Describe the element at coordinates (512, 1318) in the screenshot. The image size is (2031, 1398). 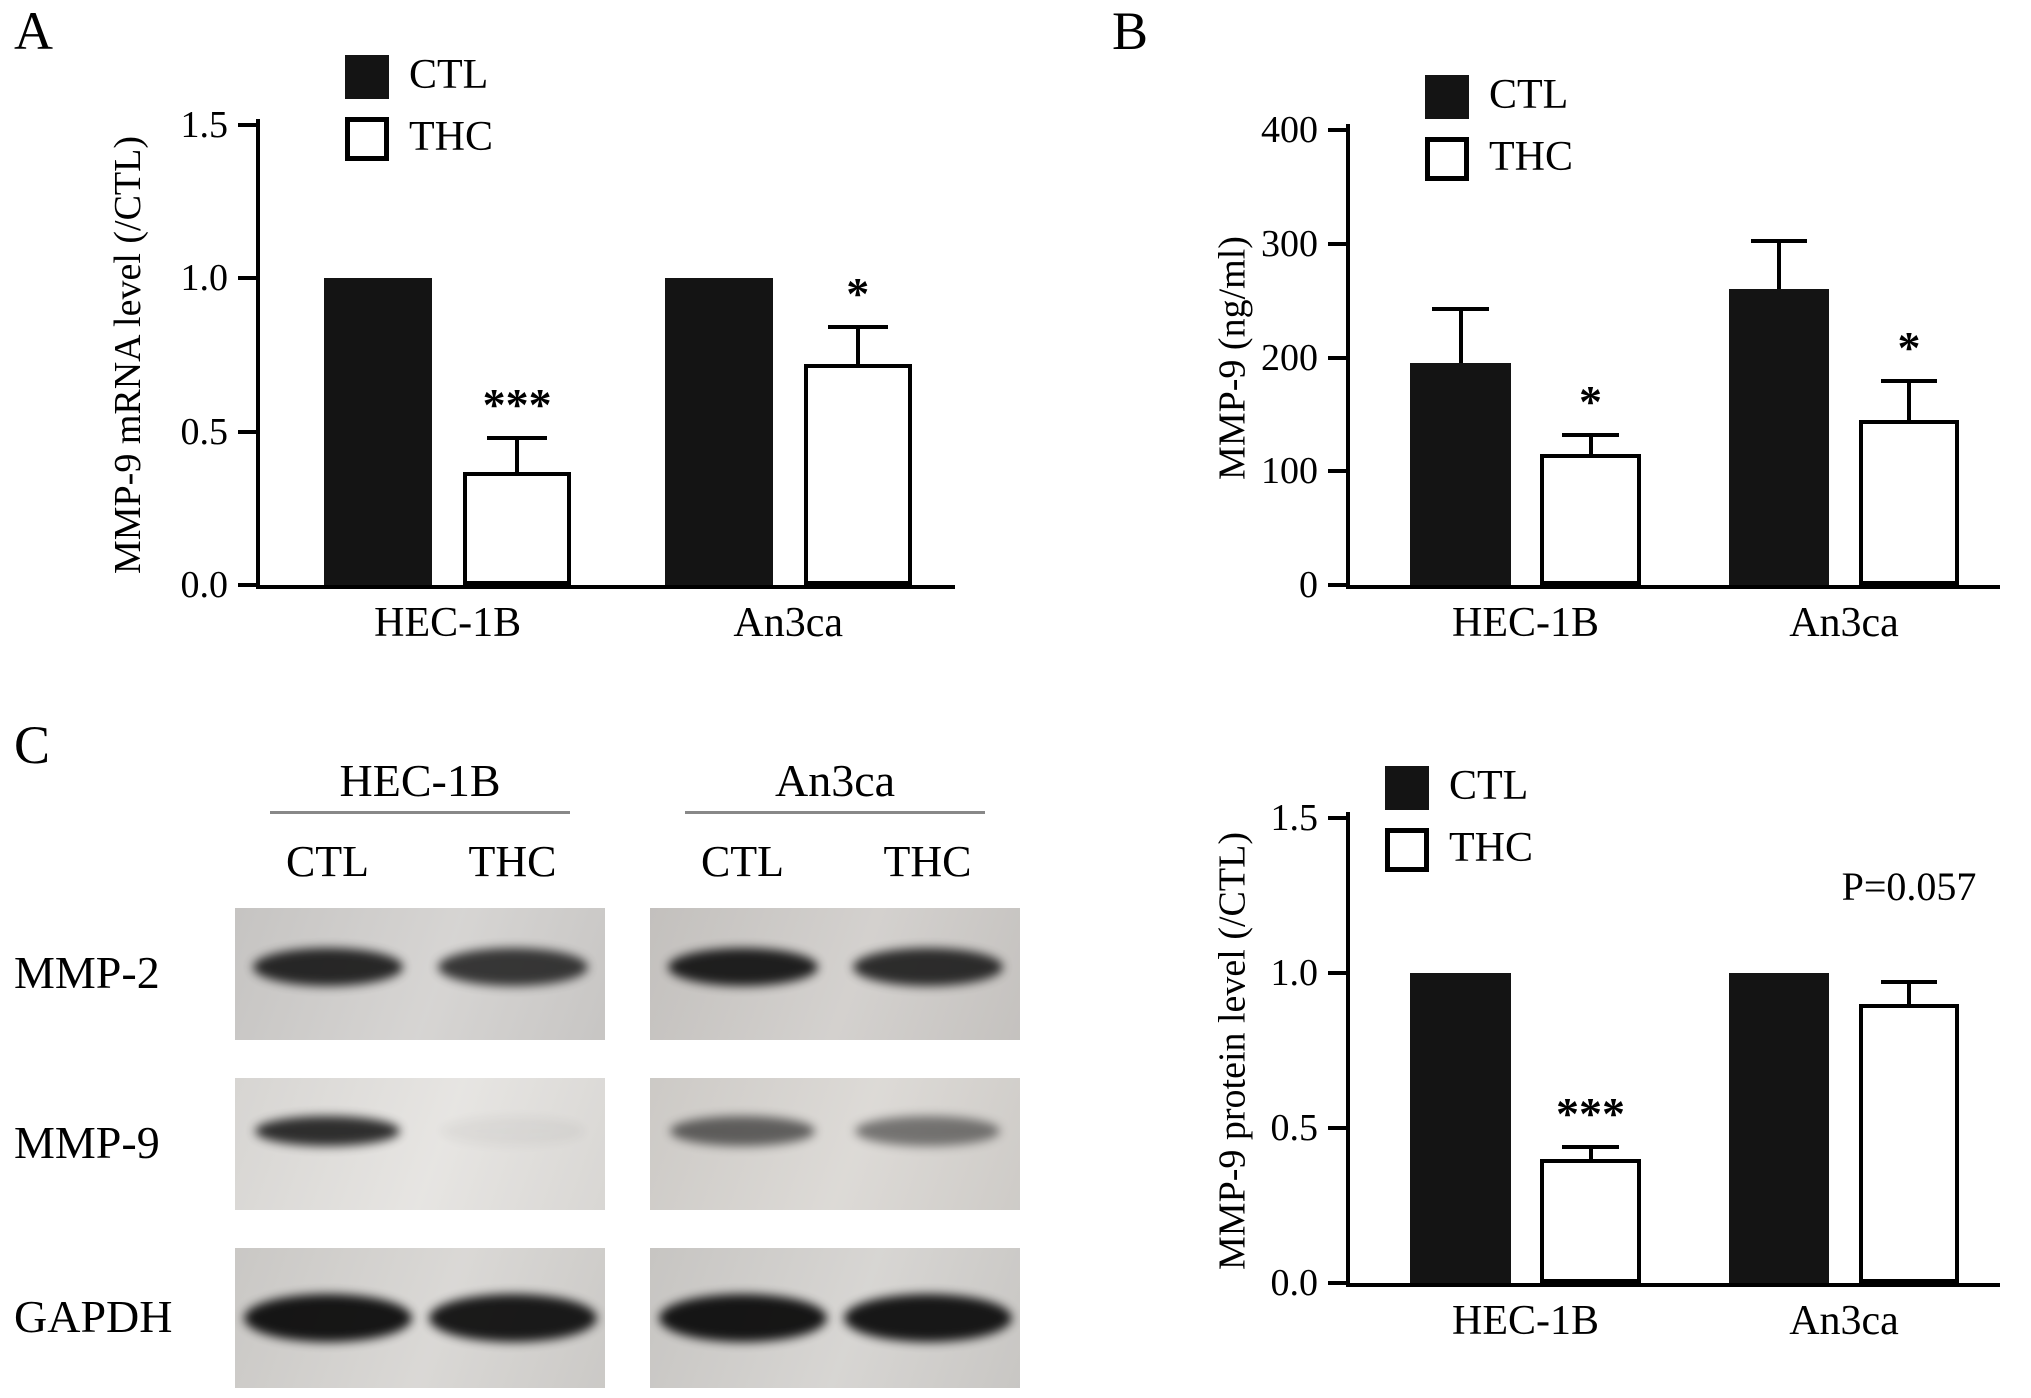
I see `blot-band-gapdh-hec-1b-thc` at that location.